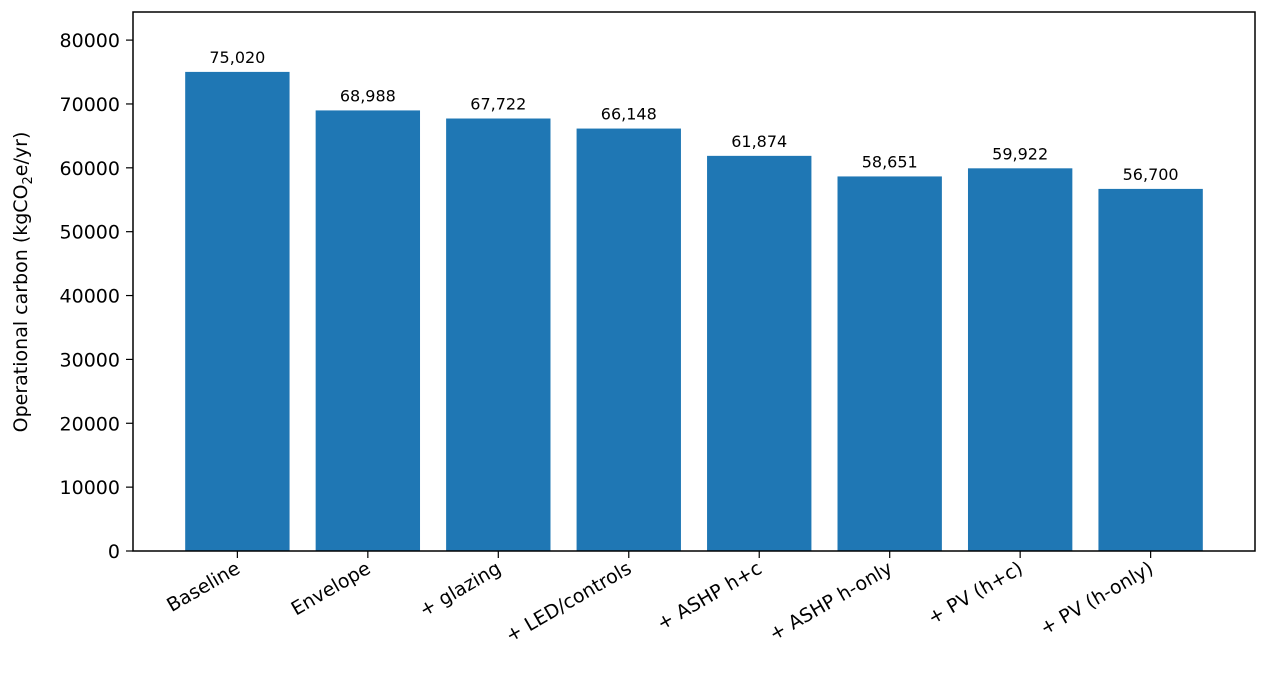  Describe the element at coordinates (90, 233) in the screenshot. I see `y-tick-label: 50000` at that location.